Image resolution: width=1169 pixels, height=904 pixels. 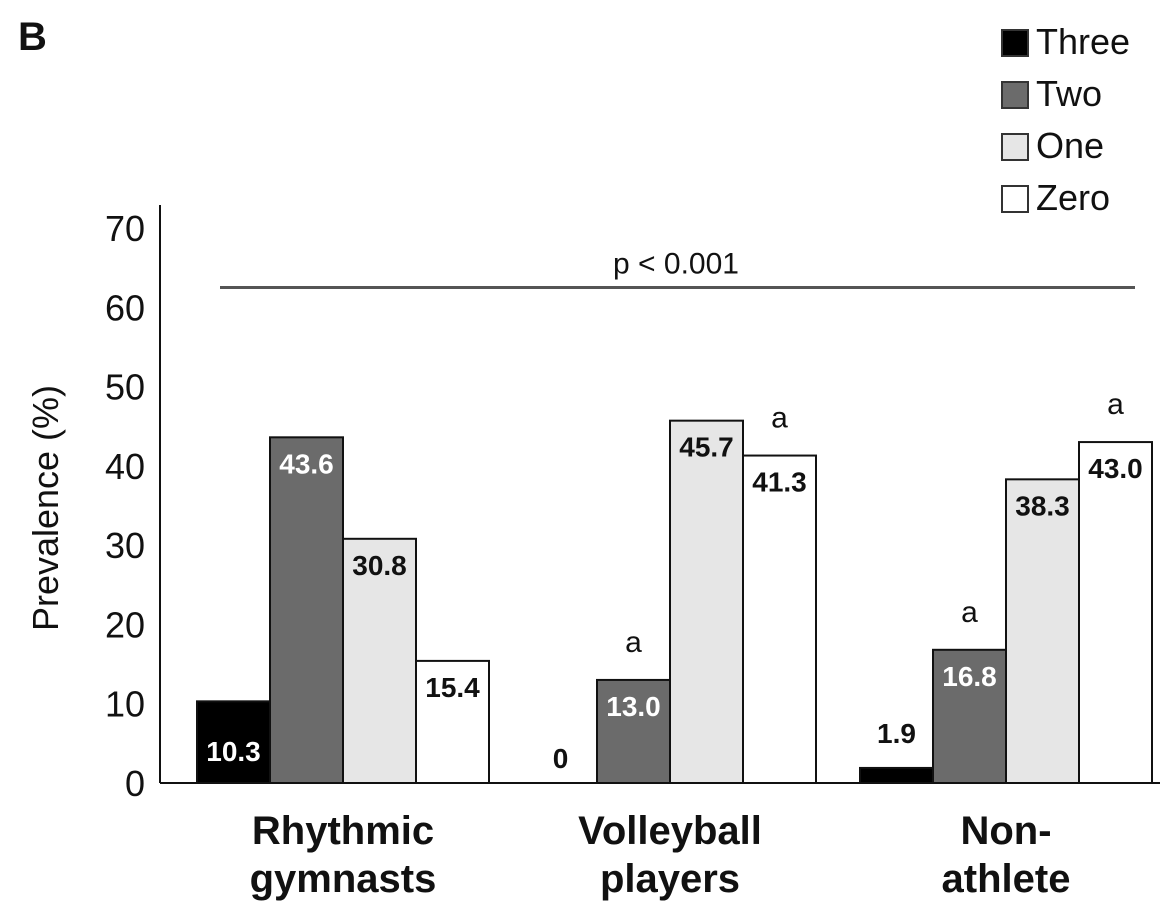 What do you see at coordinates (125, 545) in the screenshot?
I see `y-tick-label: 30` at bounding box center [125, 545].